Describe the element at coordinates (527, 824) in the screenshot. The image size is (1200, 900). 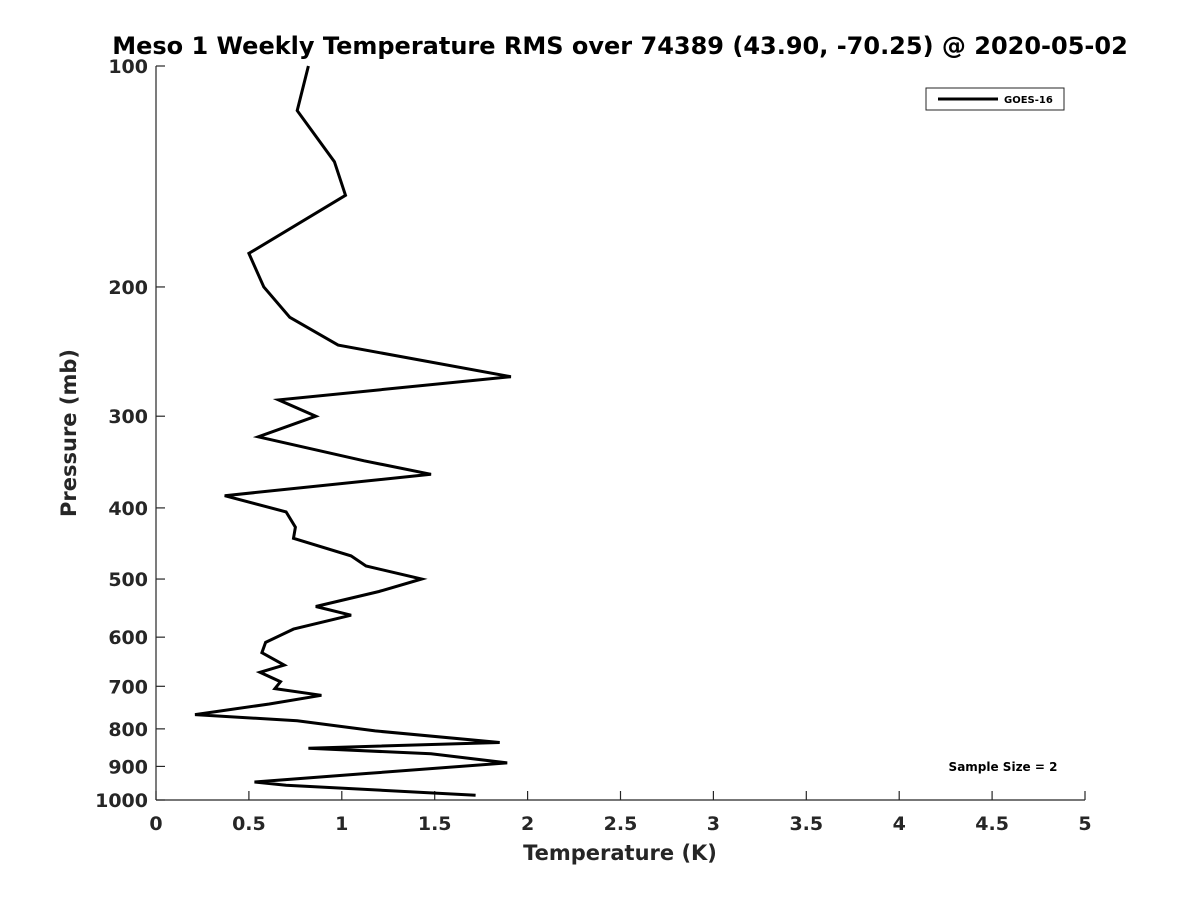
I see `x-tick-label: 2` at that location.